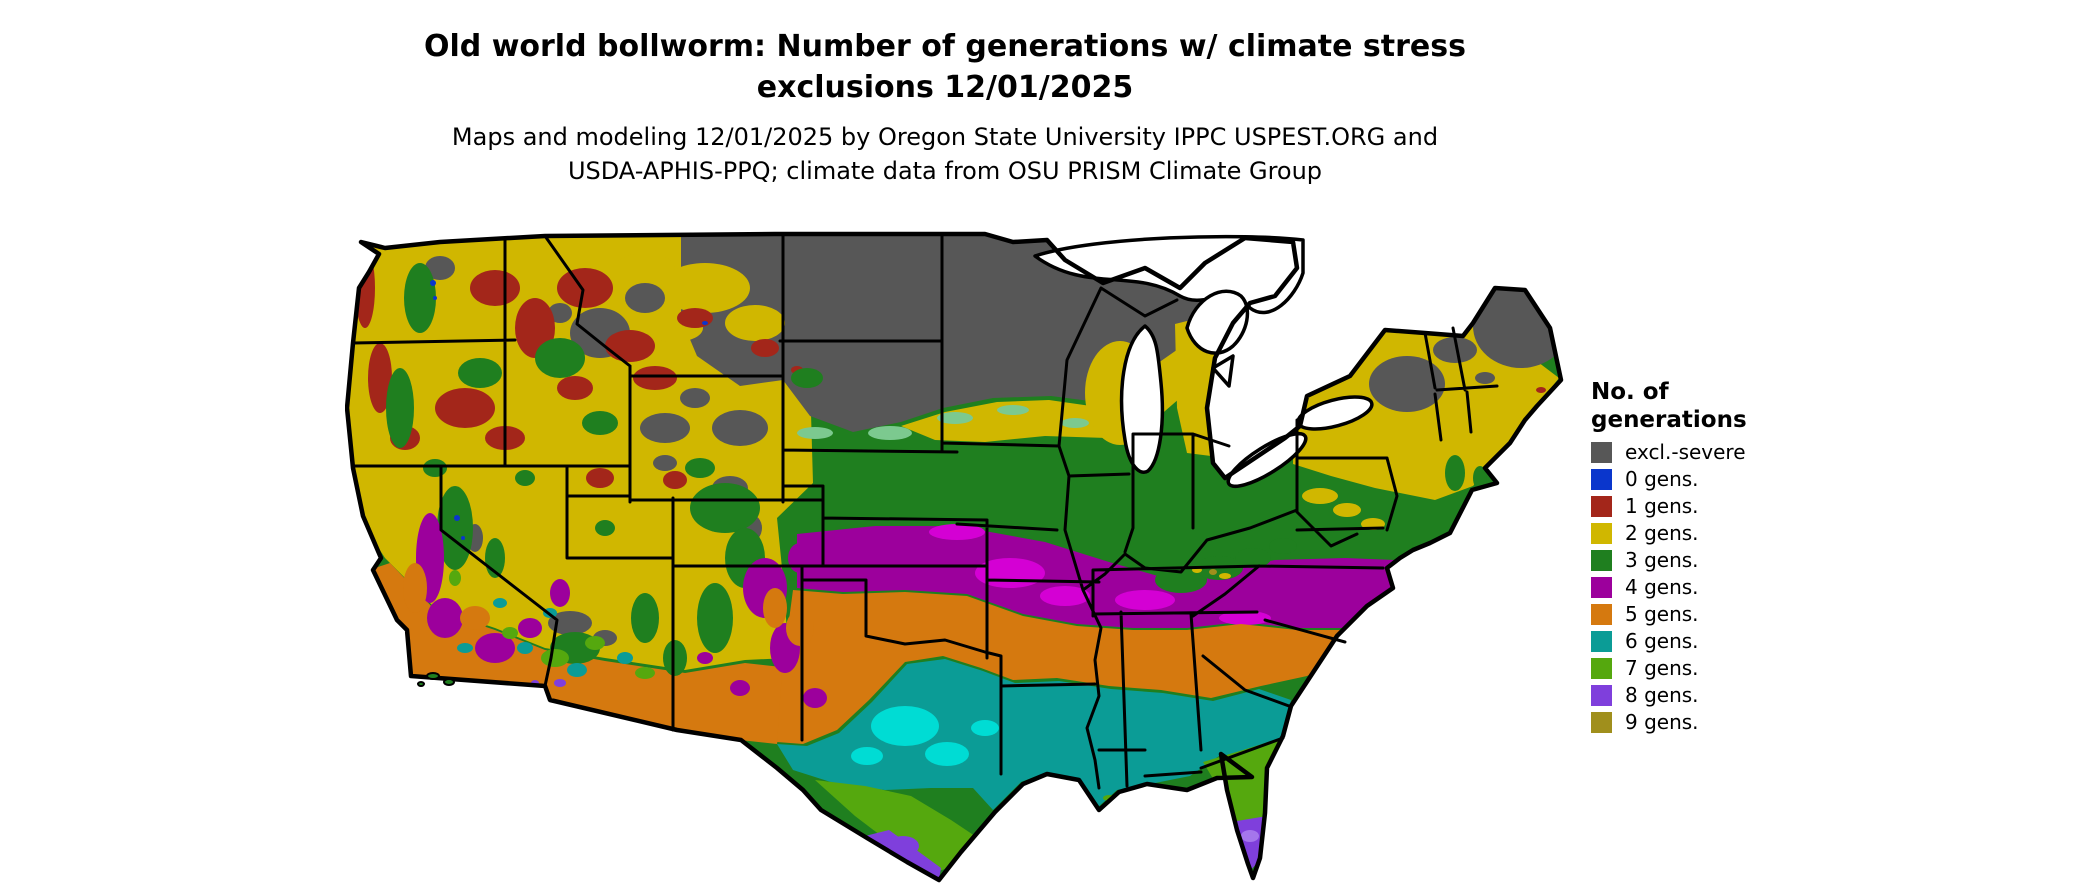  What do you see at coordinates (645, 673) in the screenshot?
I see `patch-7gens-az4` at bounding box center [645, 673].